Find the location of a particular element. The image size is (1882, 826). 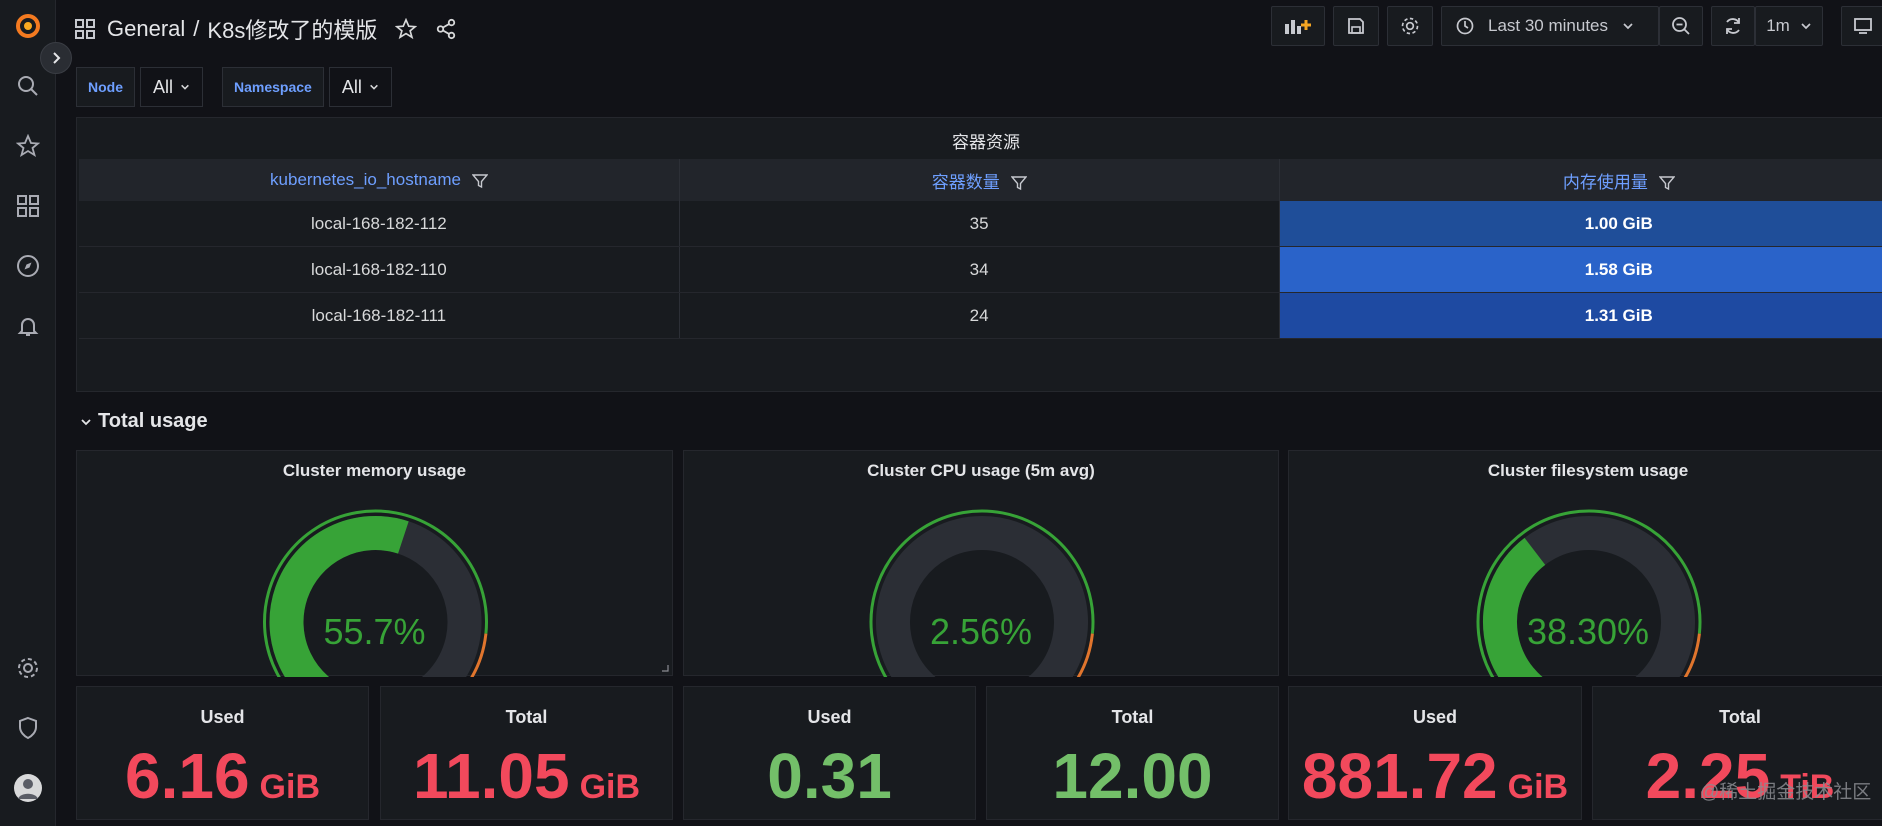

time-range-picker: Last 30 minutes is located at coordinates (1550, 26).